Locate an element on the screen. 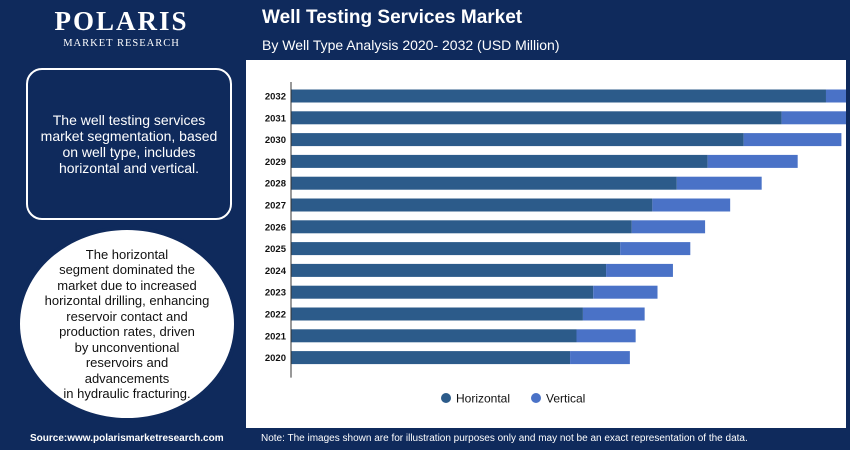 The width and height of the screenshot is (850, 450). title-bar is located at coordinates (546, 30).